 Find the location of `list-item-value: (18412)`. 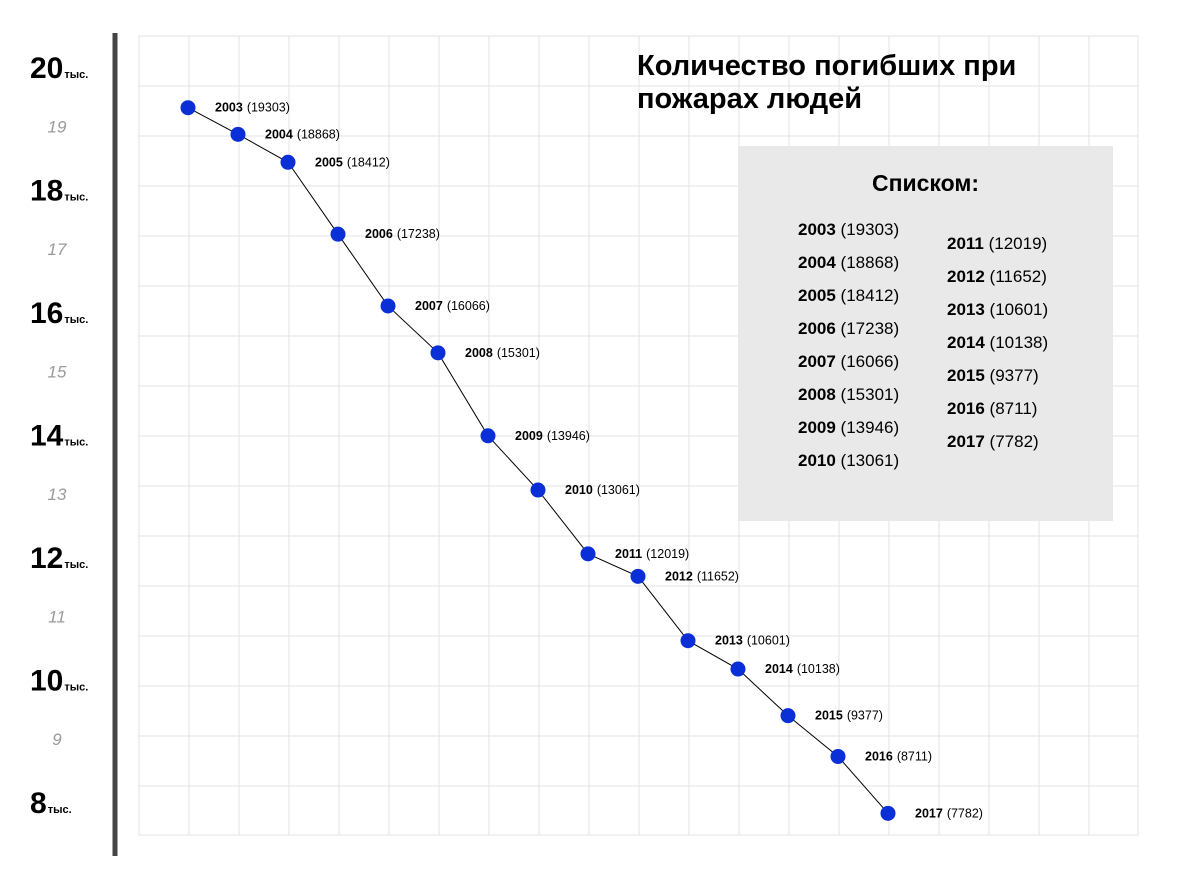

list-item-value: (18412) is located at coordinates (867, 295).